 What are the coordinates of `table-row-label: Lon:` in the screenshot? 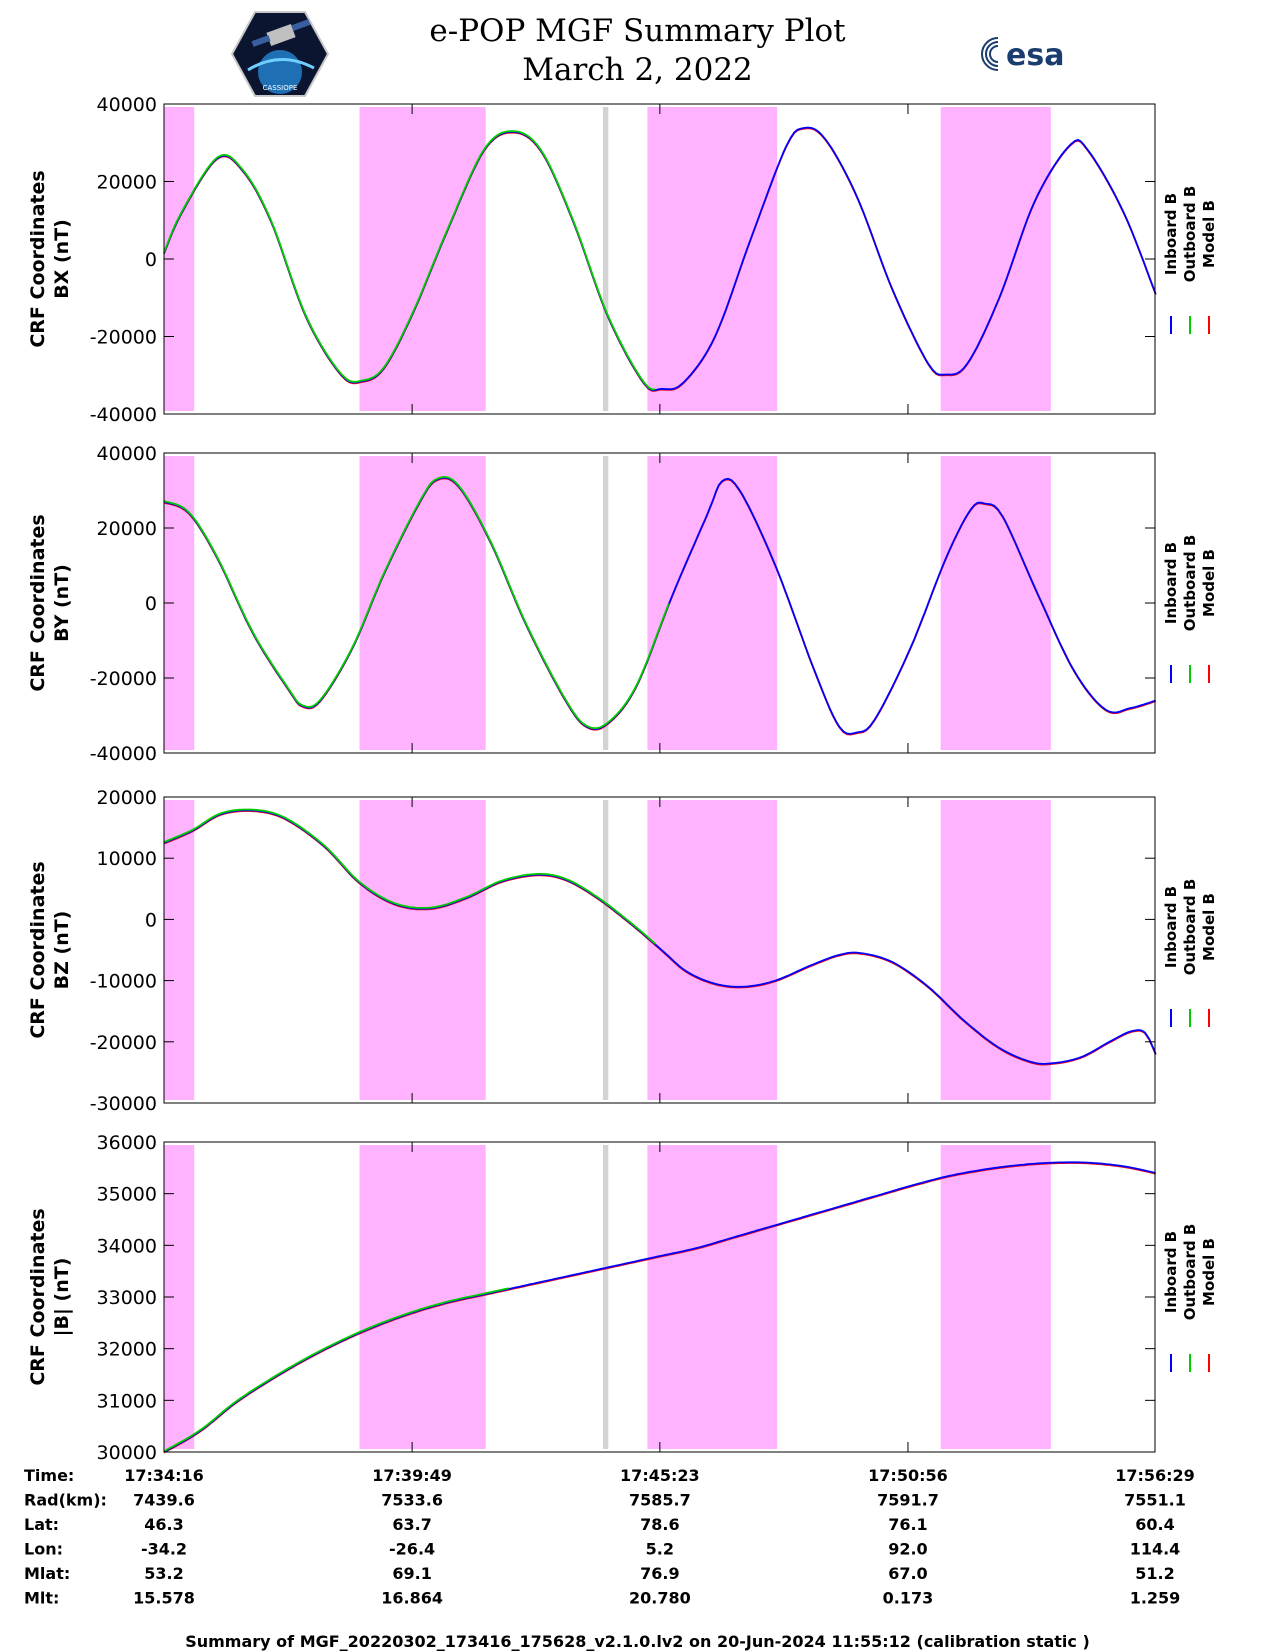 It's located at (43, 1549).